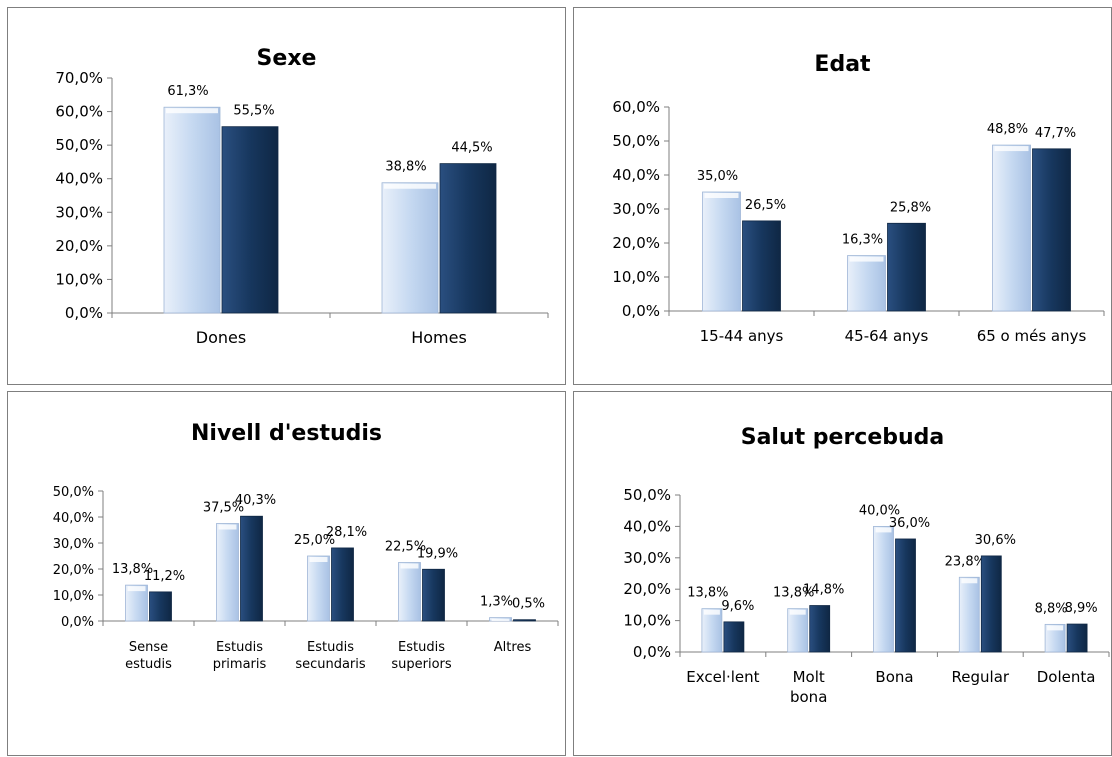 The width and height of the screenshot is (1112, 757). Describe the element at coordinates (981, 677) in the screenshot. I see `x-category-label: Regular` at that location.